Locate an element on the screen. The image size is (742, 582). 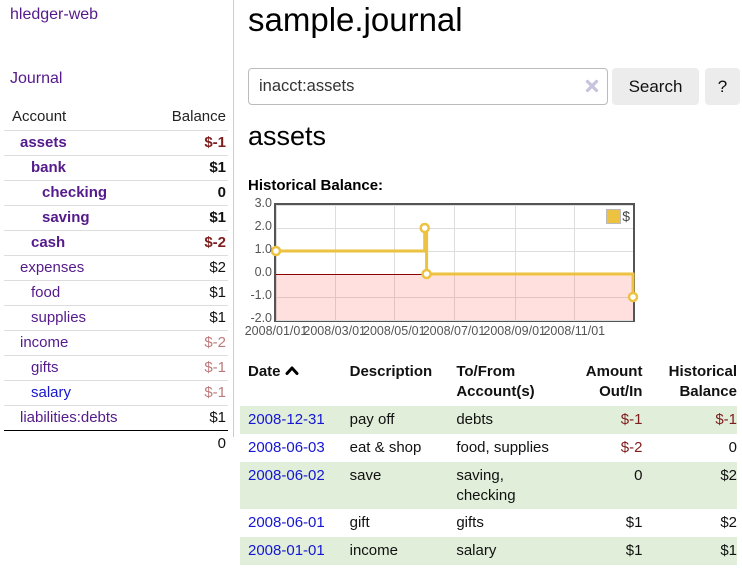
sidebar-divider is located at coordinates (233, 218).